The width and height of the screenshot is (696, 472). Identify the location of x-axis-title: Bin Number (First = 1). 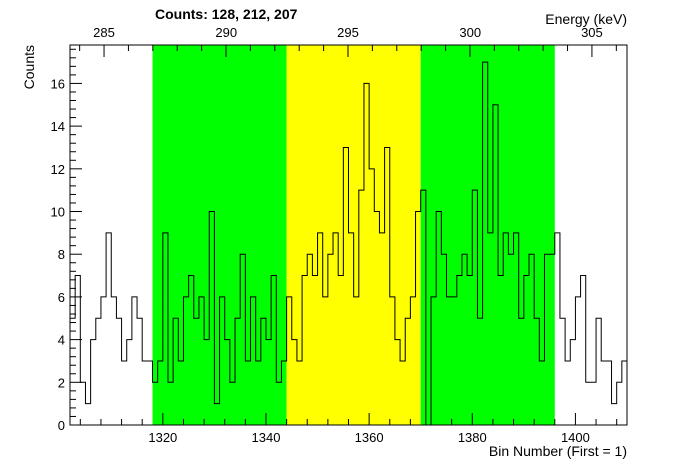
(558, 451).